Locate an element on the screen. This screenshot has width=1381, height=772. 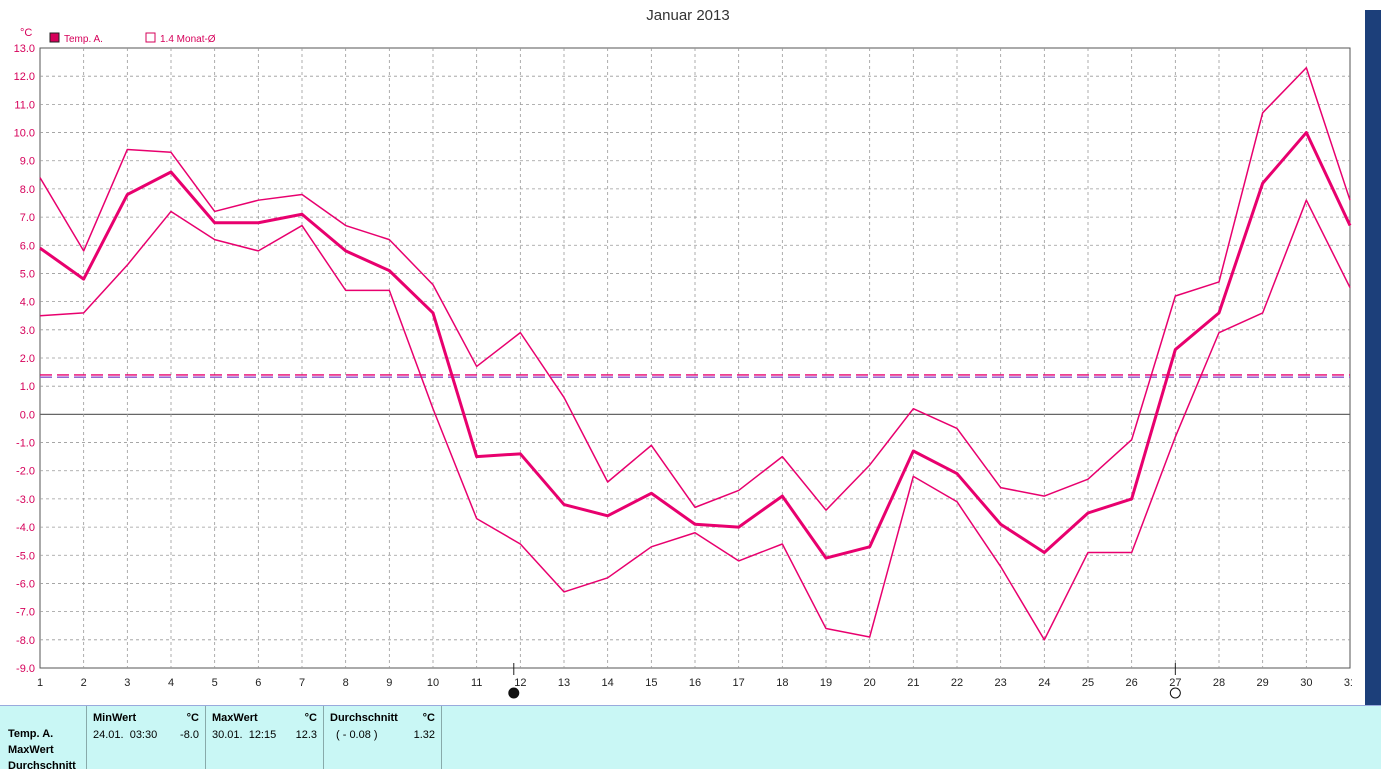
moon-phases is located at coordinates (844, 681).